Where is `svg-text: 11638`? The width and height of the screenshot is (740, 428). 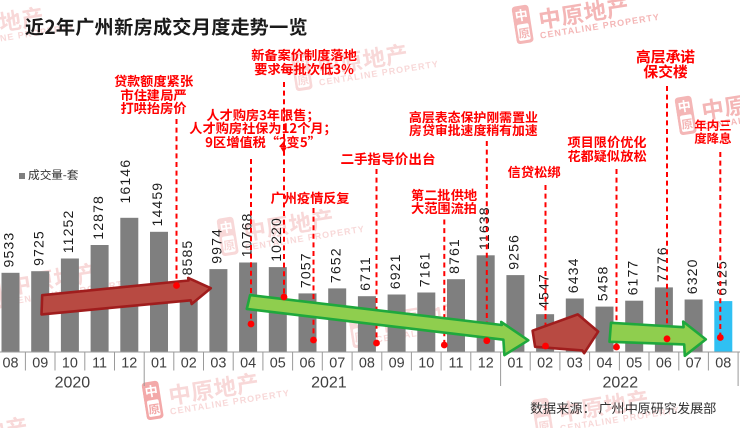 svg-text: 11638 is located at coordinates (484, 228).